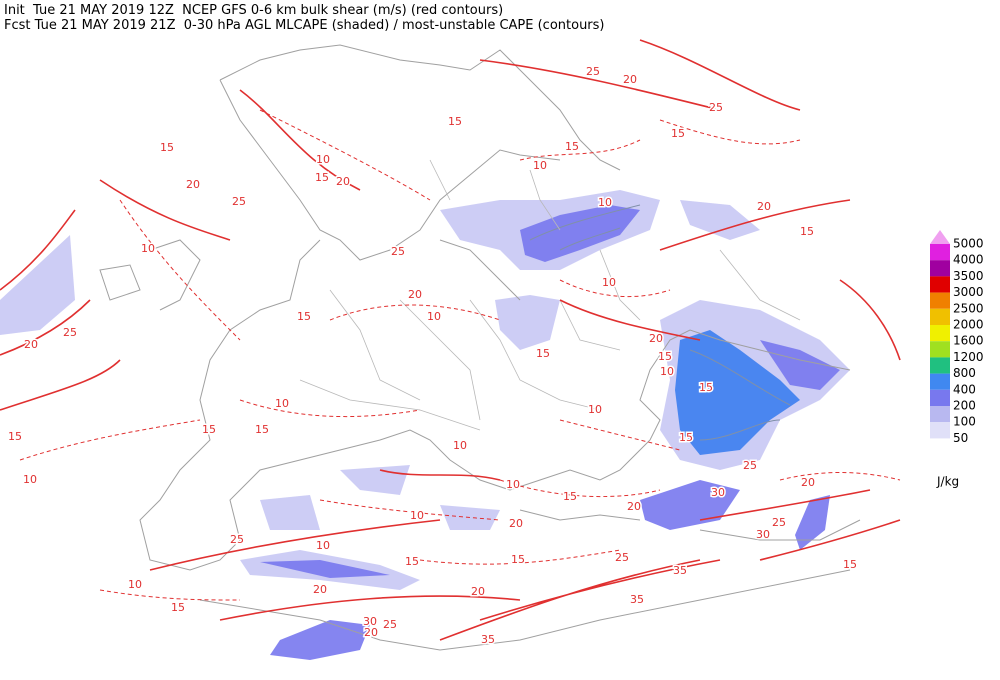 The image size is (1000, 680). I want to click on colorbar-label: 400, so click(964, 389).